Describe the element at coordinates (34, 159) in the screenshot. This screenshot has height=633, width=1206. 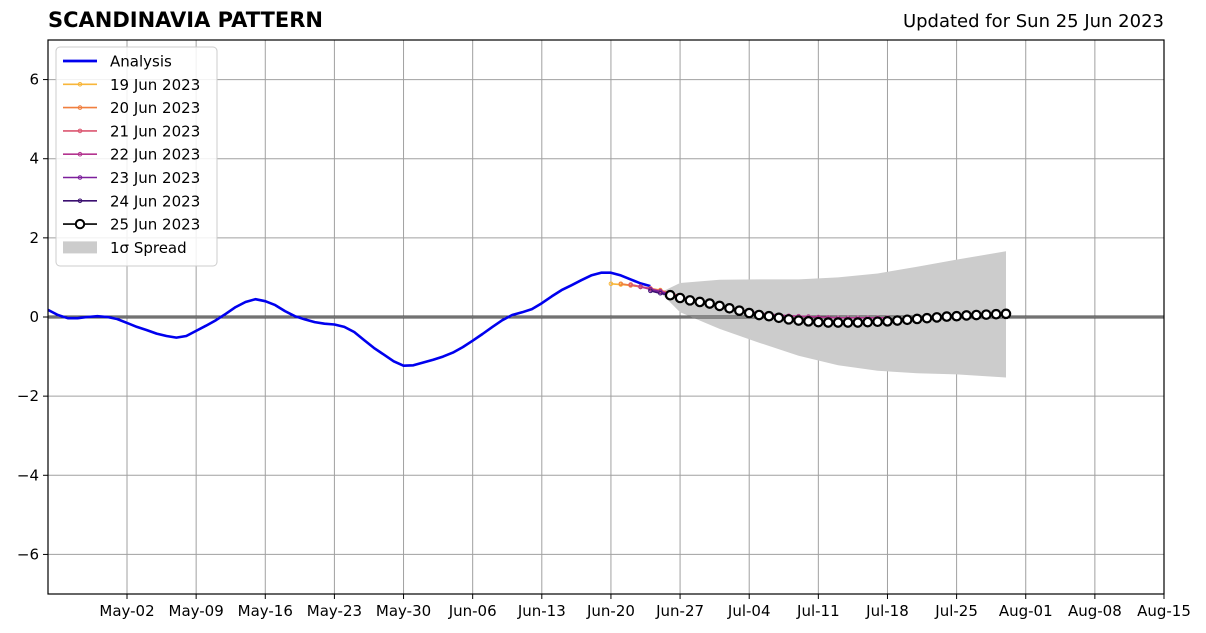
I see `y-tick-label: 4` at that location.